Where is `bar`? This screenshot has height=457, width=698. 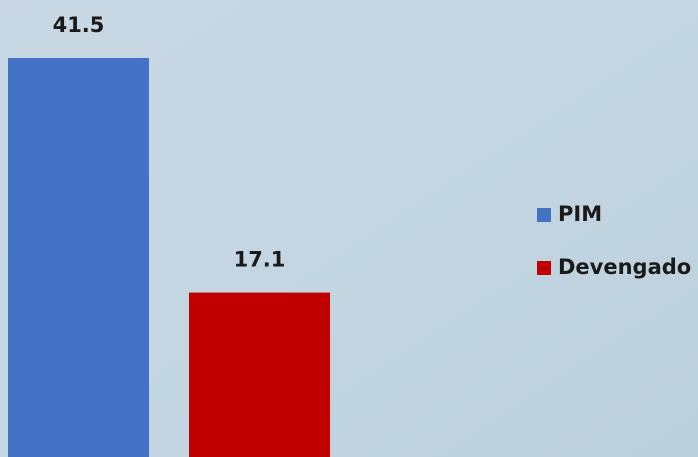
bar is located at coordinates (259, 374).